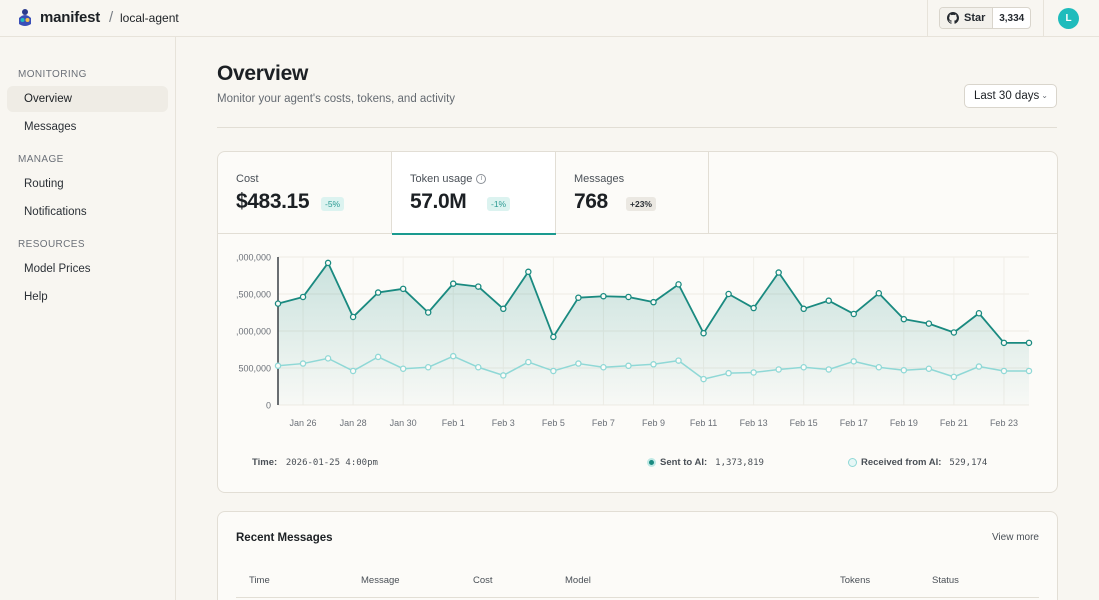  What do you see at coordinates (637, 127) in the screenshot?
I see `header-divider` at bounding box center [637, 127].